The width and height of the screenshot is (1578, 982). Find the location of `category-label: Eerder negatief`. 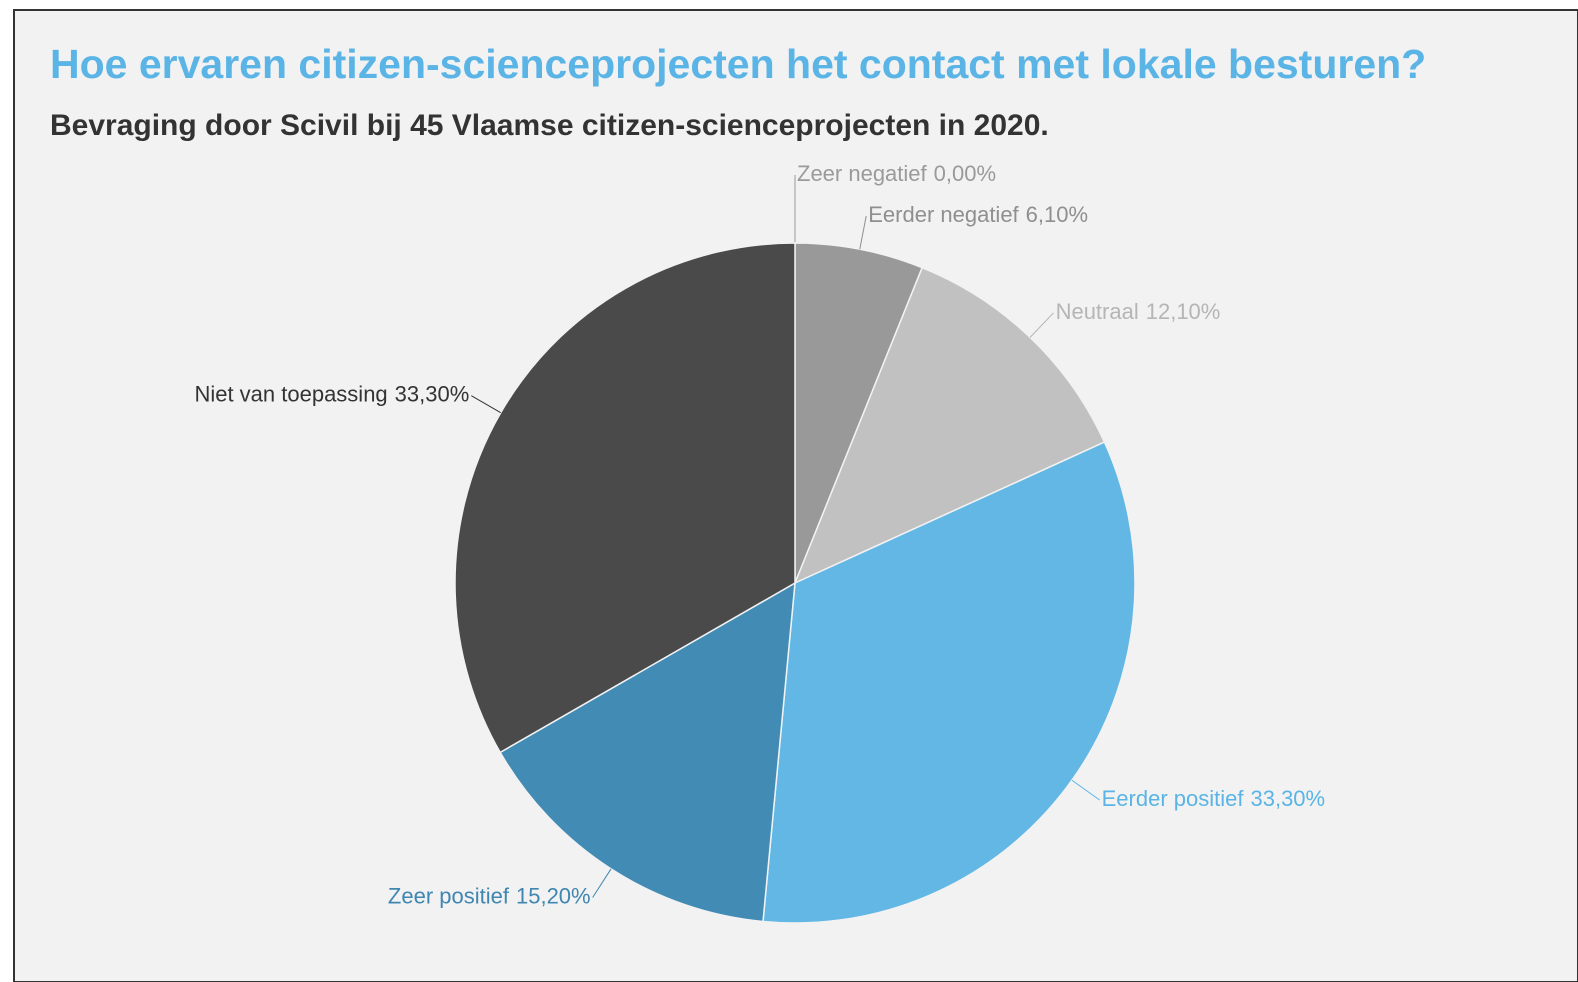

category-label: Eerder negatief is located at coordinates (943, 214).